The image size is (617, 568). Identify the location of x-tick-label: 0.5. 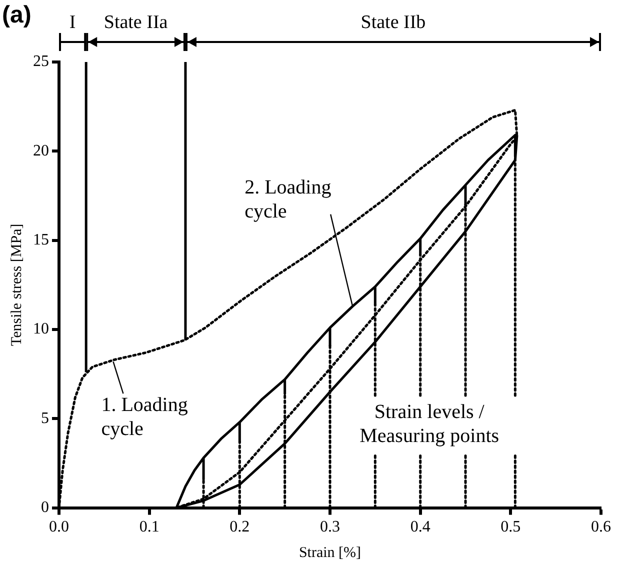
(510, 527).